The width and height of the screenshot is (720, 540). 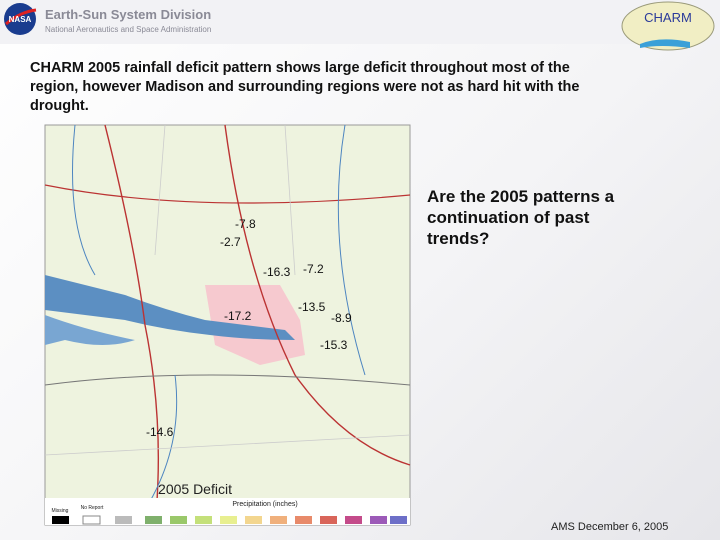 What do you see at coordinates (92, 508) in the screenshot?
I see `legend-label: No Report` at bounding box center [92, 508].